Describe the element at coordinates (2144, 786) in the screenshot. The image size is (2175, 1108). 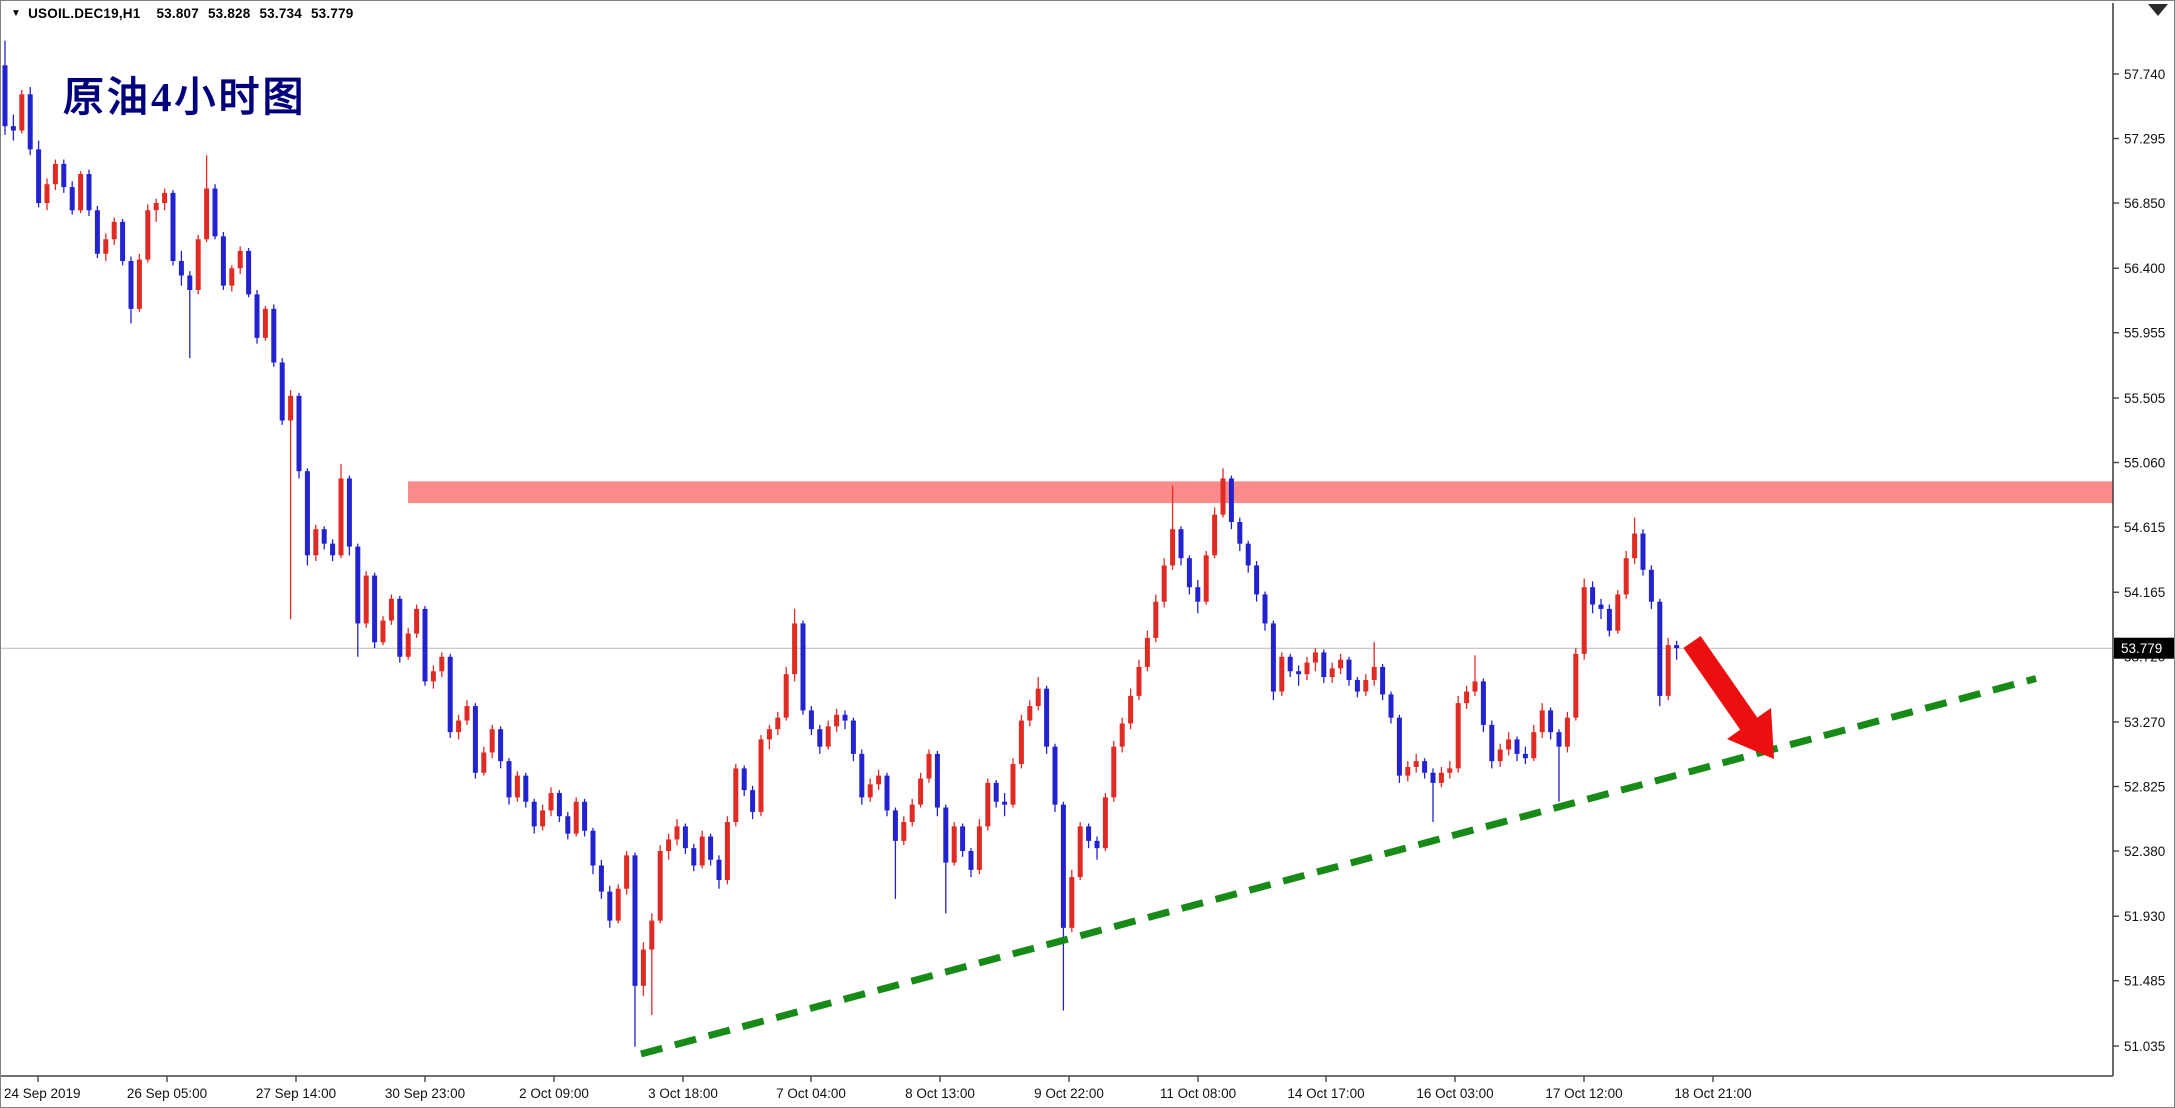
I see `y-axis-label: 52.825` at that location.